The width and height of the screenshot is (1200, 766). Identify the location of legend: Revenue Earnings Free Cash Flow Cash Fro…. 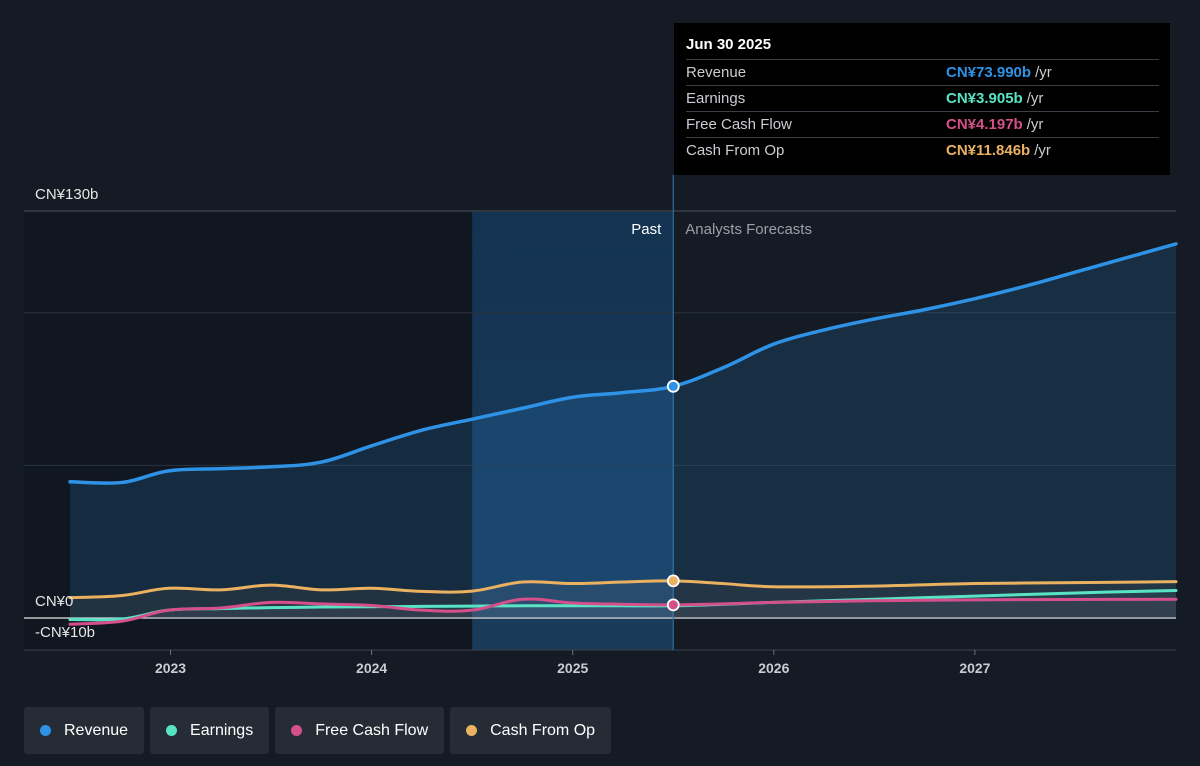
(318, 730).